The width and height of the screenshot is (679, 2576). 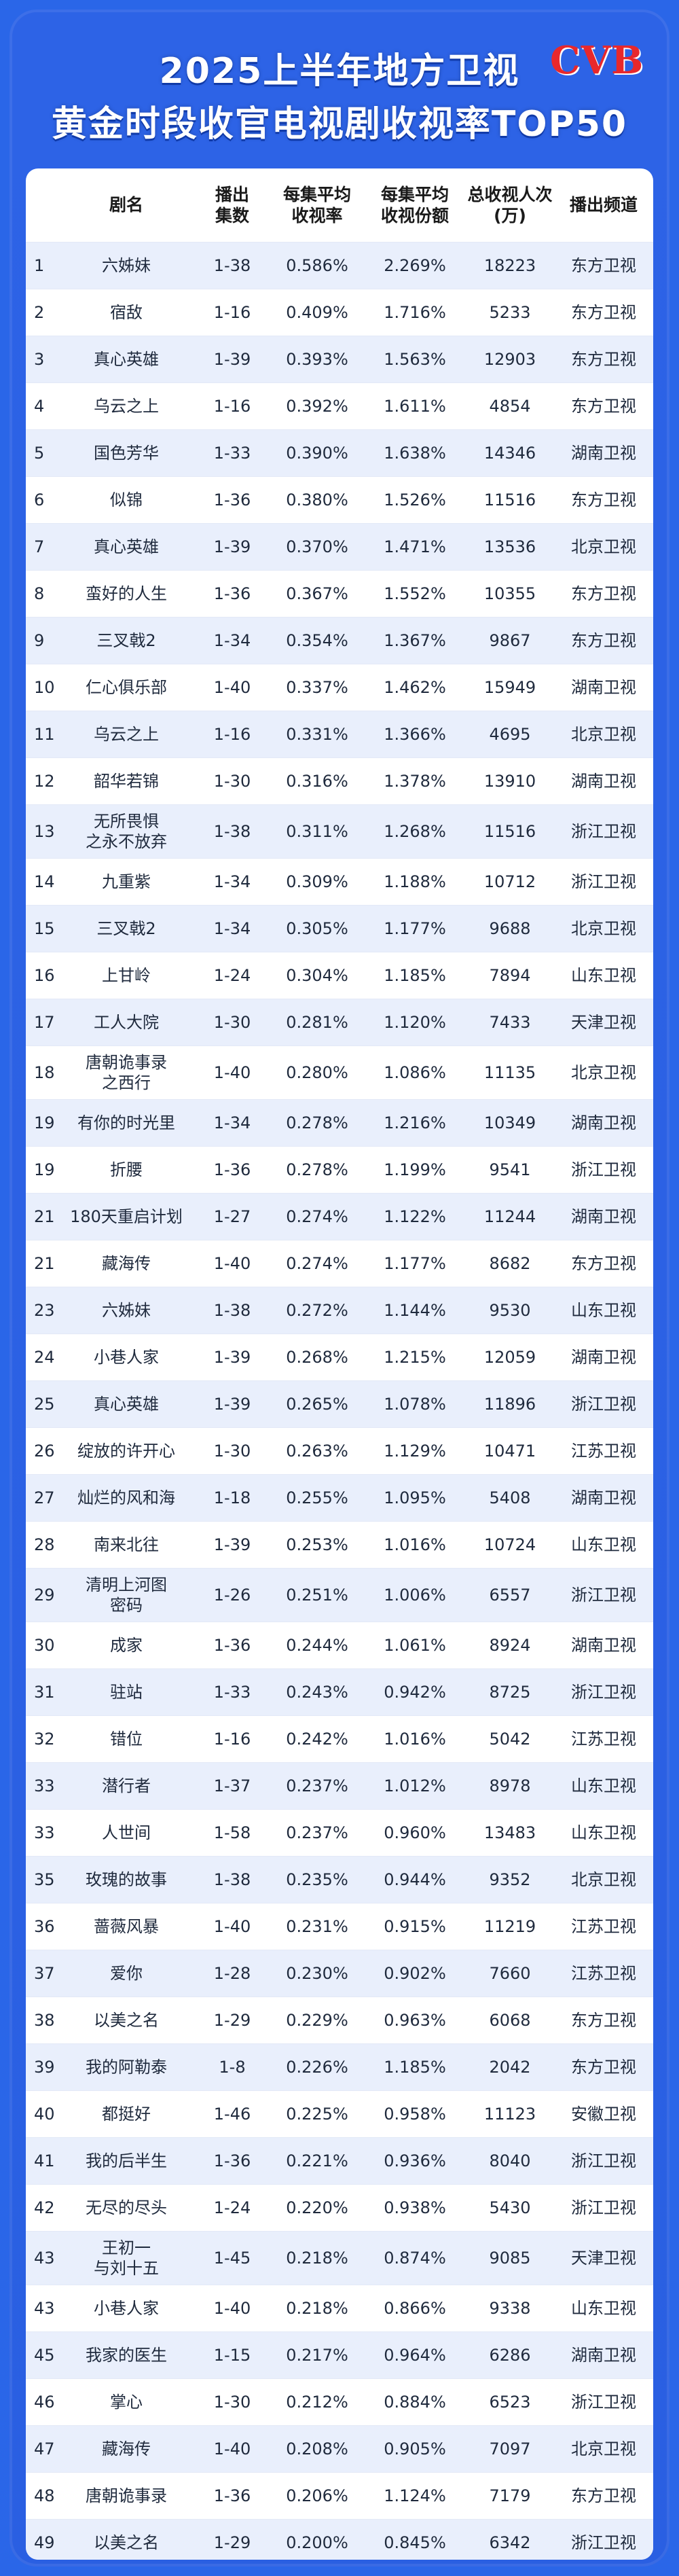 What do you see at coordinates (127, 453) in the screenshot?
I see `title-cell: 国色芳华` at bounding box center [127, 453].